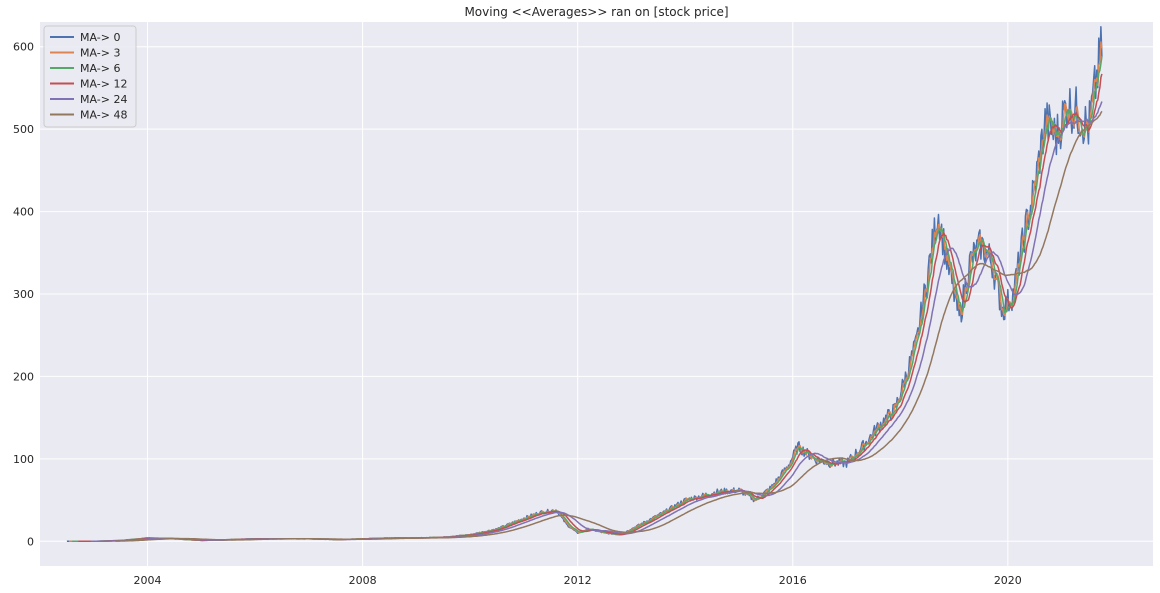 The image size is (1160, 593). I want to click on legend-box, so click(90, 76).